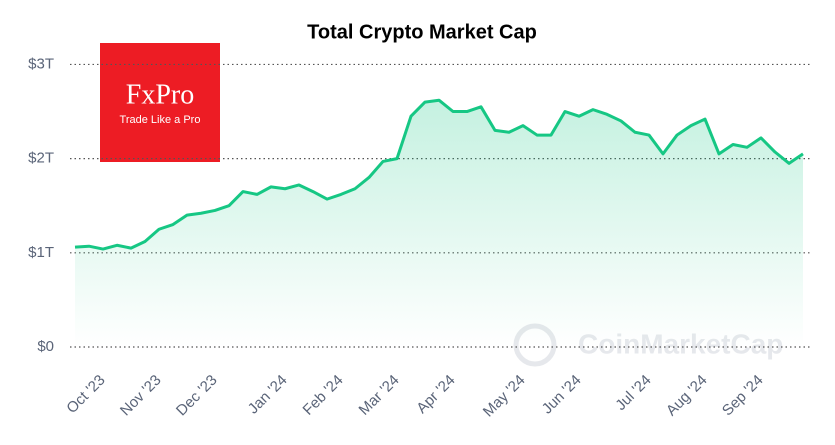 This screenshot has width=835, height=445. I want to click on logo-tagline: Trade Like a Pro, so click(160, 120).